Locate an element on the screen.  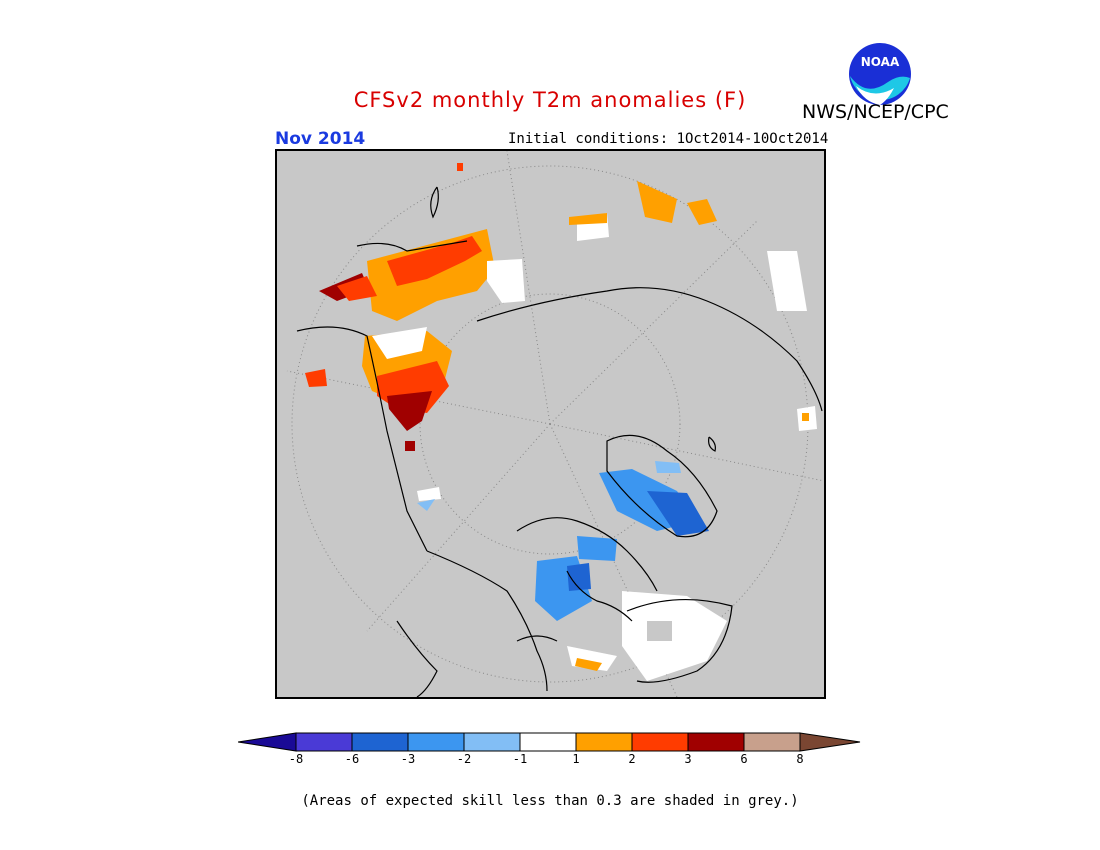
colorbar-tick: 3 is located at coordinates (688, 759).